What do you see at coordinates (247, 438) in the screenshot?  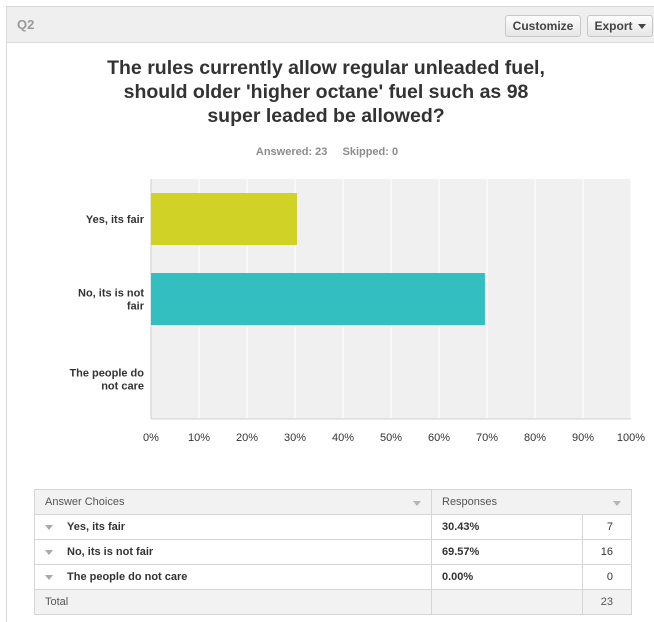 I see `x-tick-label: 20%` at bounding box center [247, 438].